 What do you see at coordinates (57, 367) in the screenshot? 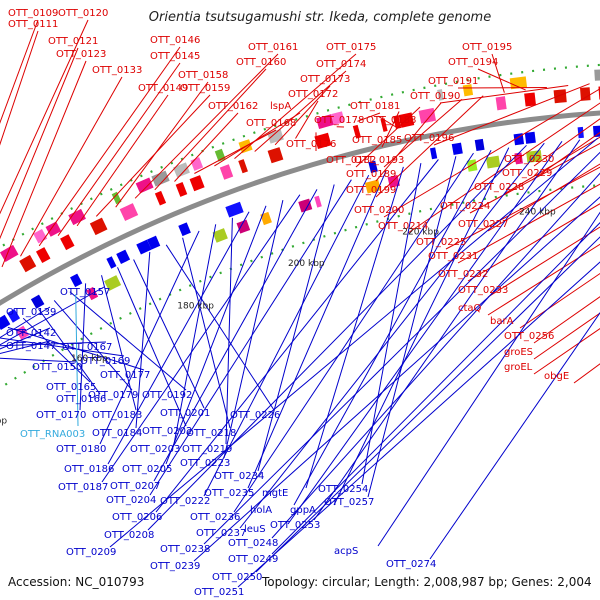
I see `reverse-gene-label: OTT_0150` at bounding box center [57, 367].